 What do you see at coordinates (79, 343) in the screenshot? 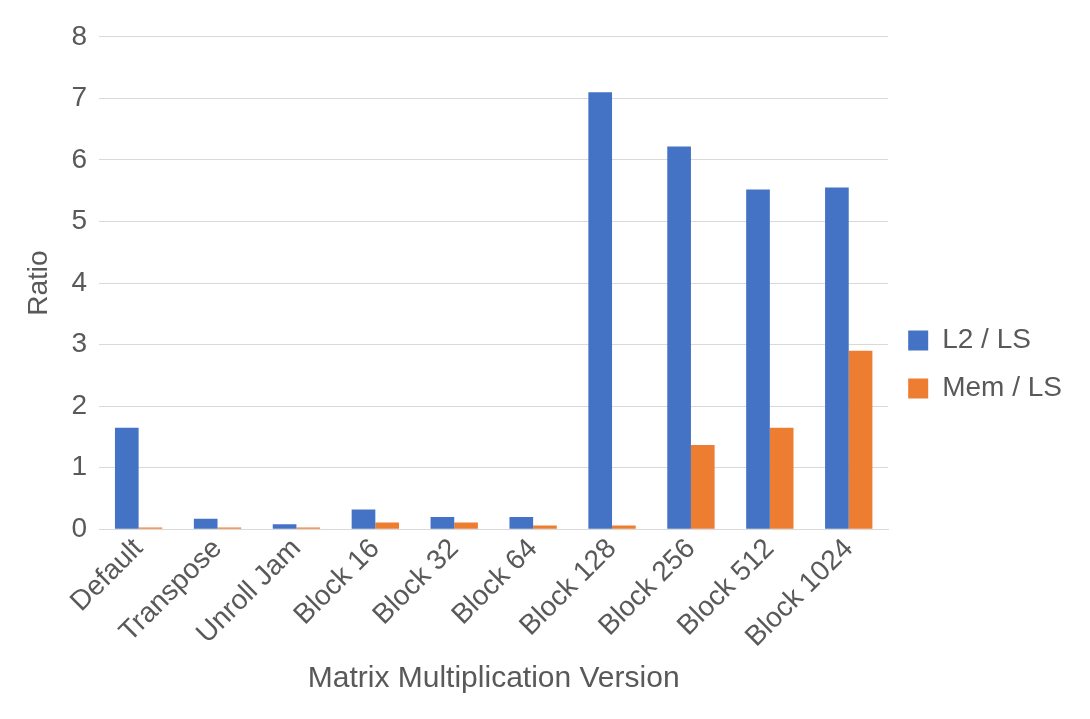
I see `y-tick-label: 3` at bounding box center [79, 343].